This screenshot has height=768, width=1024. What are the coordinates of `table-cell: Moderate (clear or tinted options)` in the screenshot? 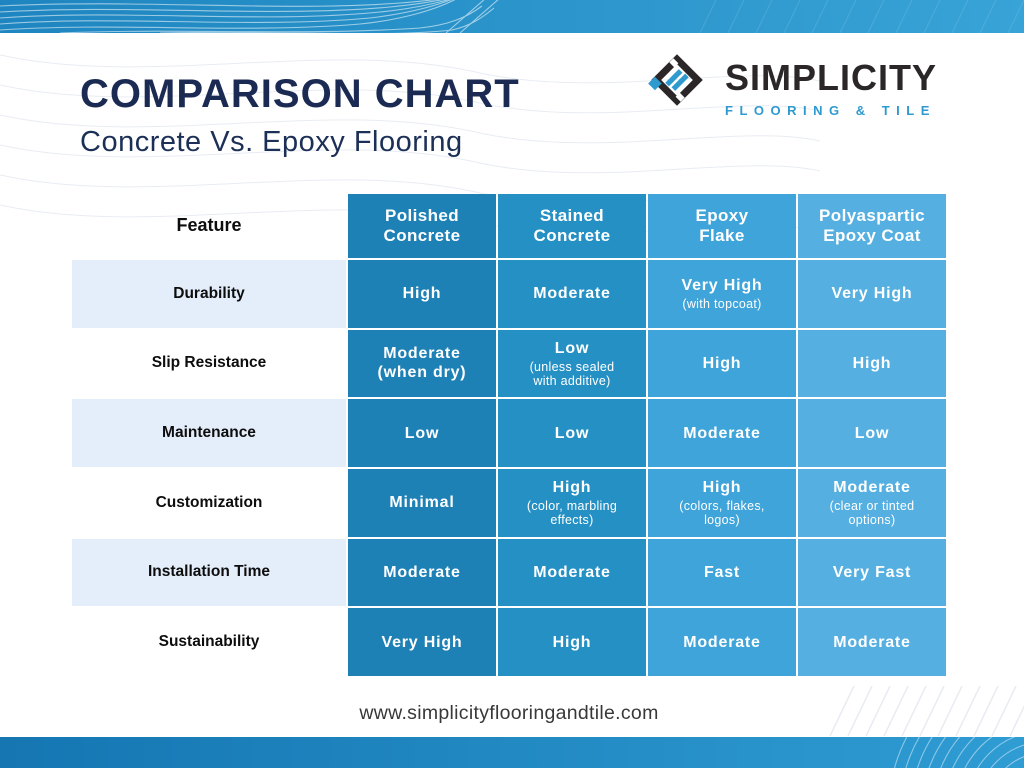 It's located at (872, 502).